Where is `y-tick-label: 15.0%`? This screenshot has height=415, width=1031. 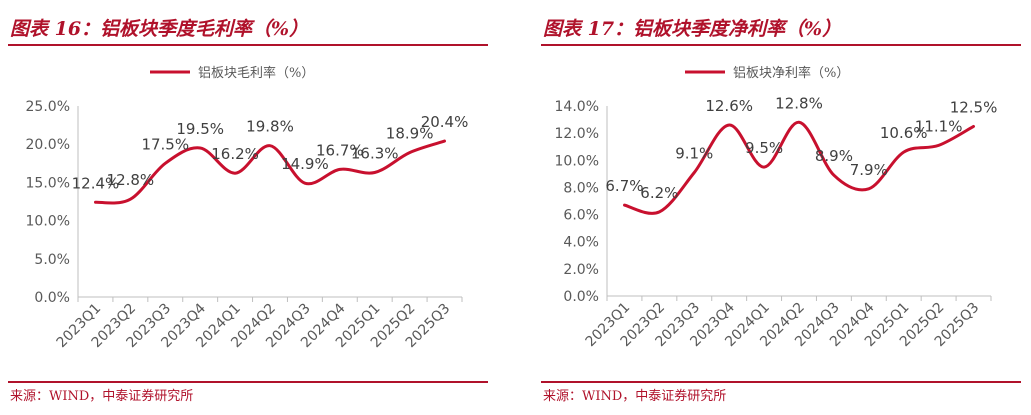 y-tick-label: 15.0% is located at coordinates (48, 183).